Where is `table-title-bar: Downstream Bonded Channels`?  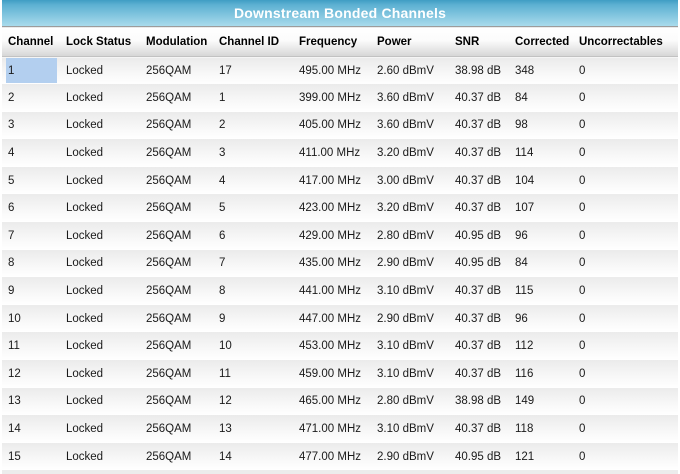
table-title-bar: Downstream Bonded Channels is located at coordinates (340, 13).